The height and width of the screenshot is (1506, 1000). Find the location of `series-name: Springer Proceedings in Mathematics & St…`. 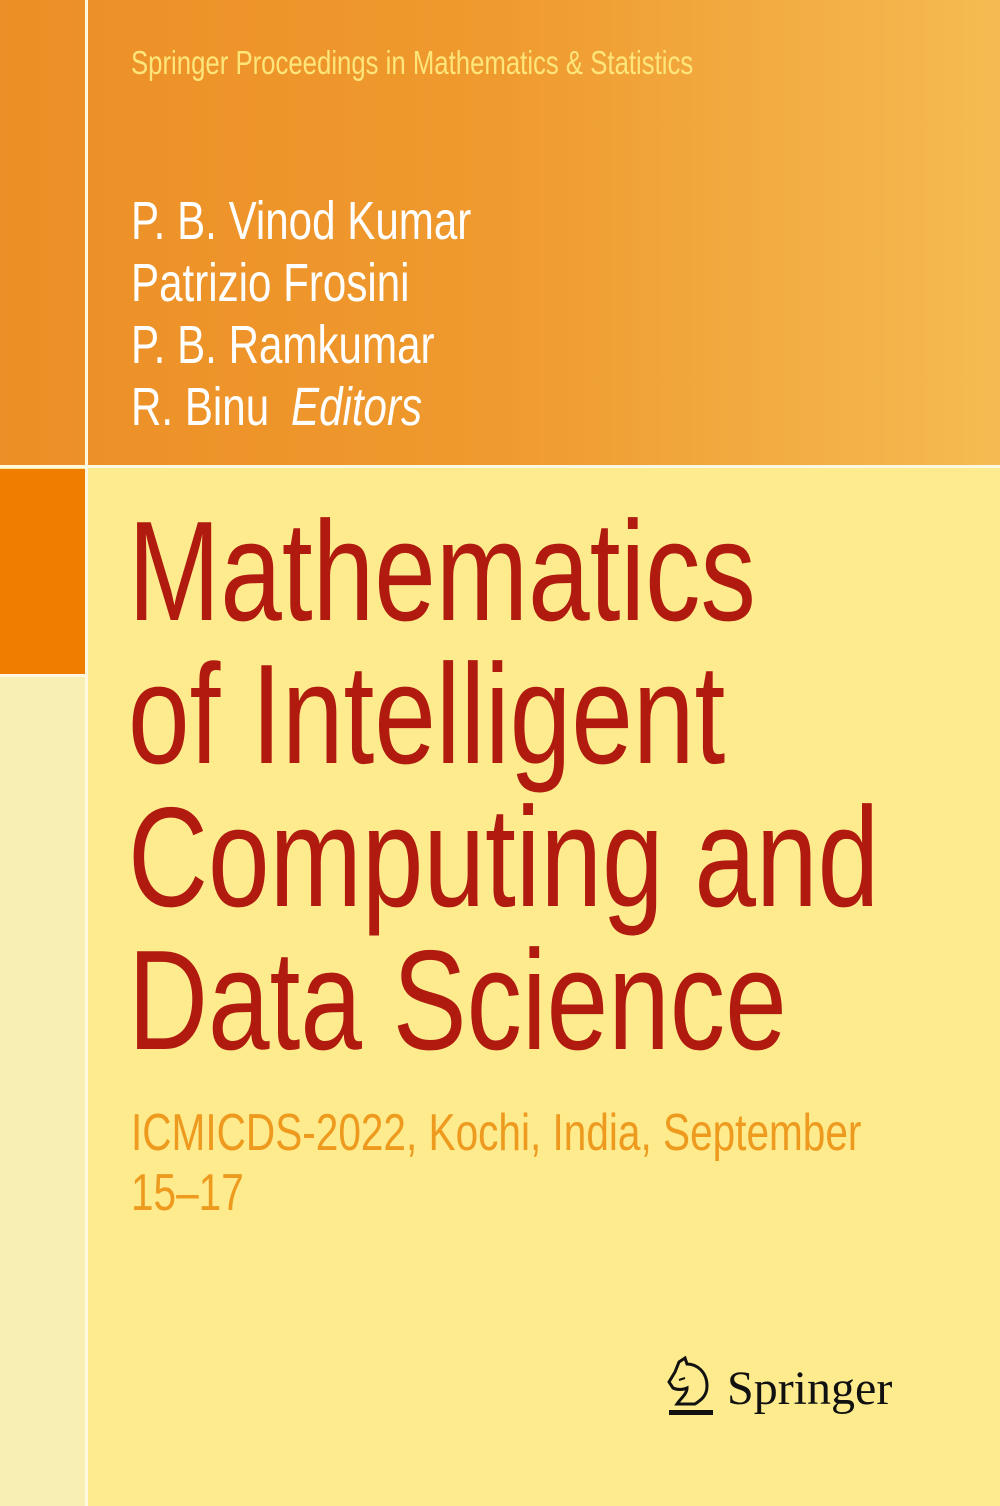

series-name: Springer Proceedings in Mathematics & St… is located at coordinates (412, 62).